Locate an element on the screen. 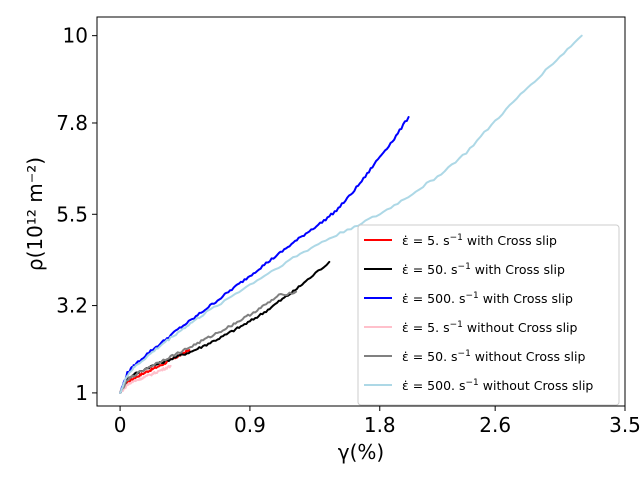 Image resolution: width=640 pixels, height=480 pixels. y-tick-label: 5.5 is located at coordinates (72, 214).